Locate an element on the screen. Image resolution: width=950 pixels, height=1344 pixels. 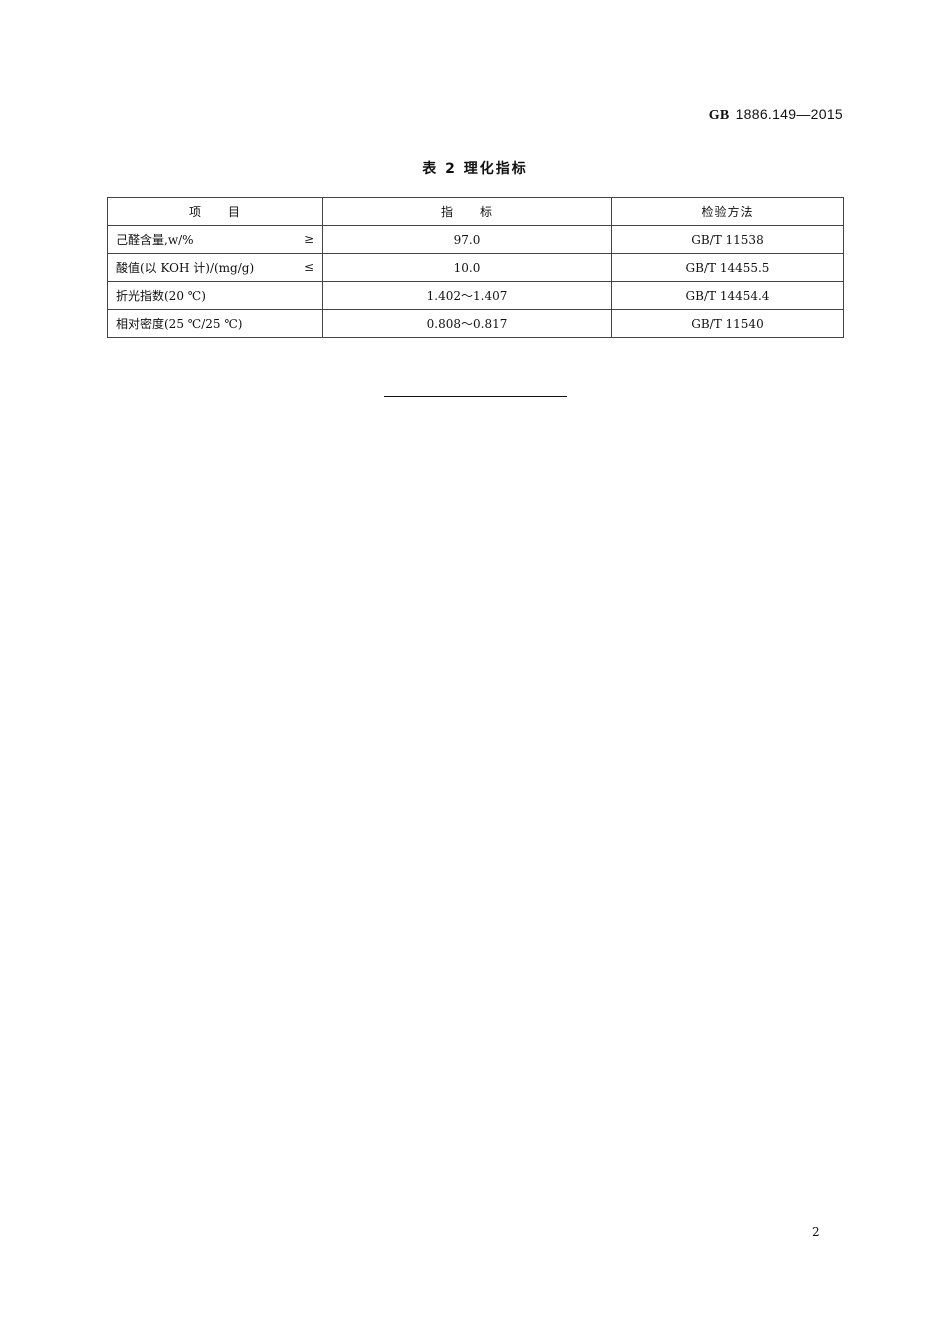
value-cell: 1.402～1.407 is located at coordinates (467, 295).